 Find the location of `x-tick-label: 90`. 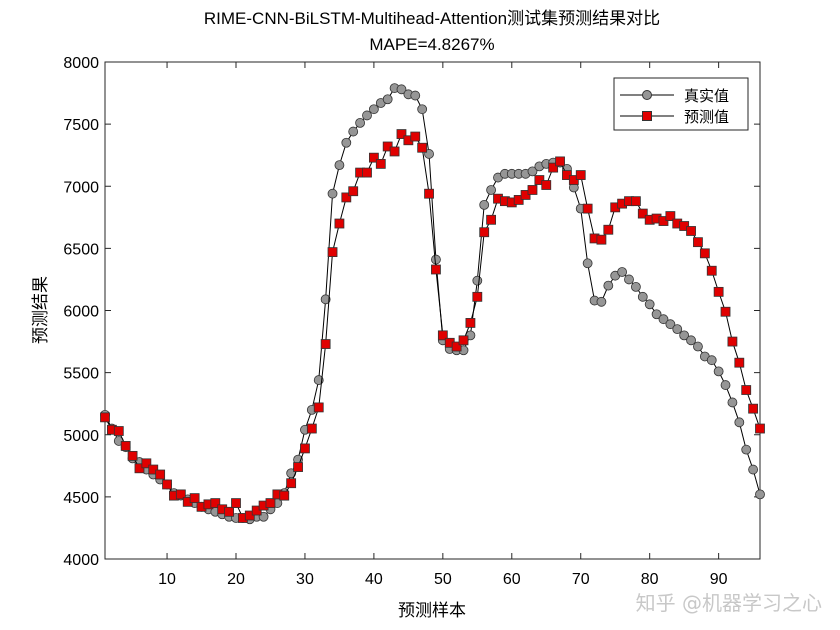

x-tick-label: 90 is located at coordinates (719, 579).